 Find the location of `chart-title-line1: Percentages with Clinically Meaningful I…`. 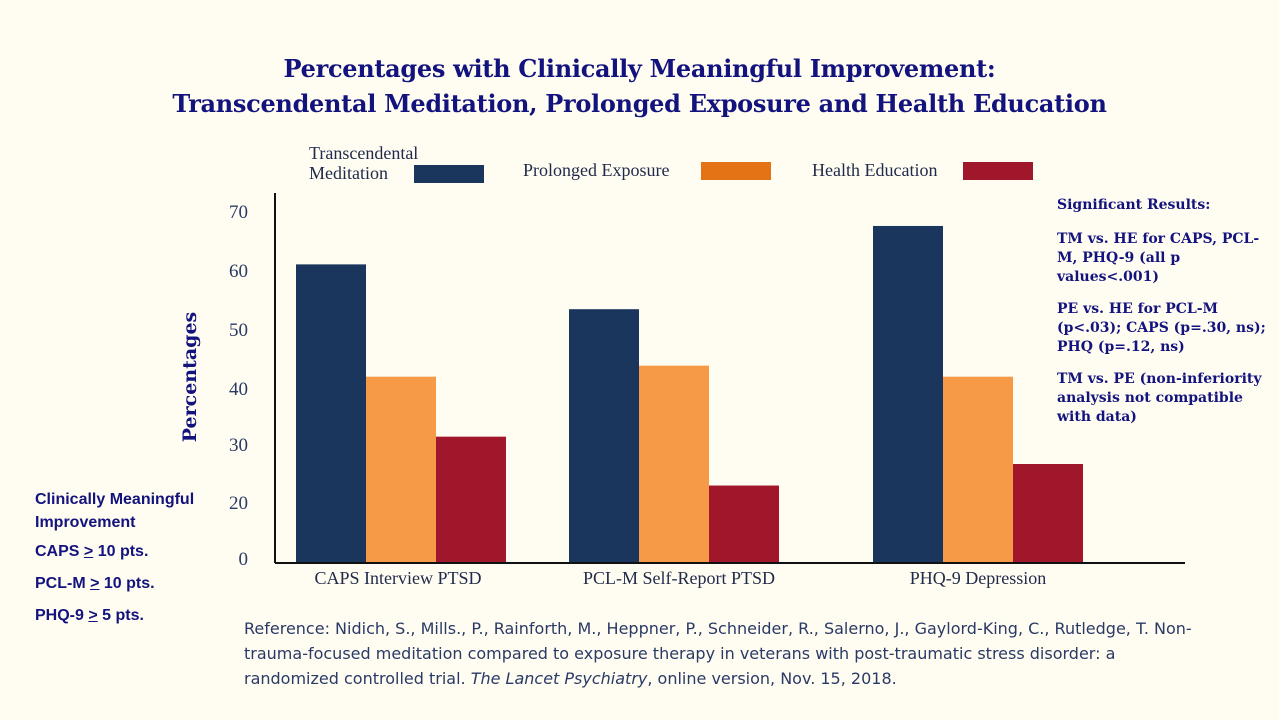

chart-title-line1: Percentages with Clinically Meaningful I… is located at coordinates (639, 68).